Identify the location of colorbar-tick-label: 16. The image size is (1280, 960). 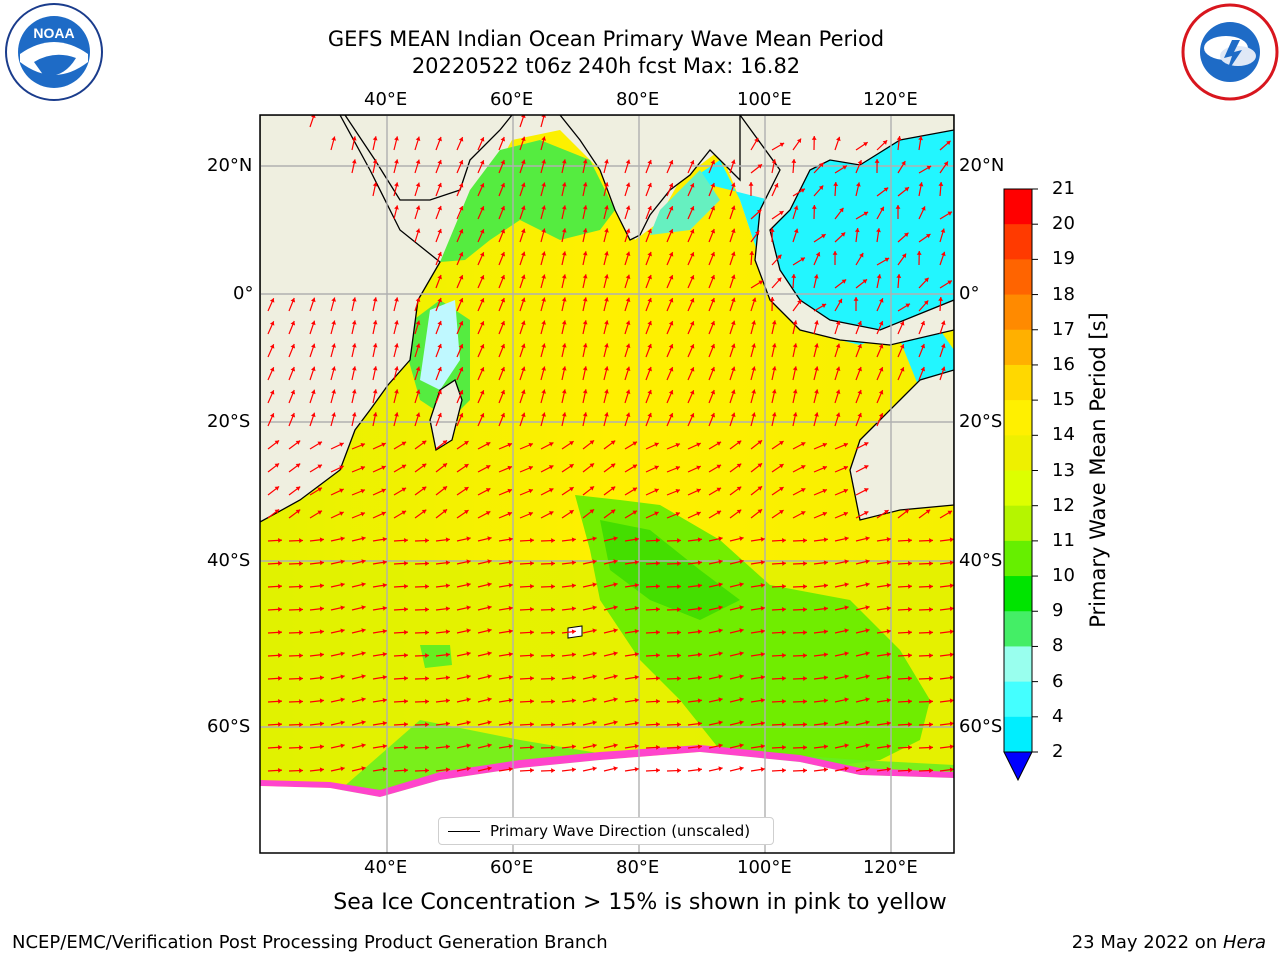
(1063, 364).